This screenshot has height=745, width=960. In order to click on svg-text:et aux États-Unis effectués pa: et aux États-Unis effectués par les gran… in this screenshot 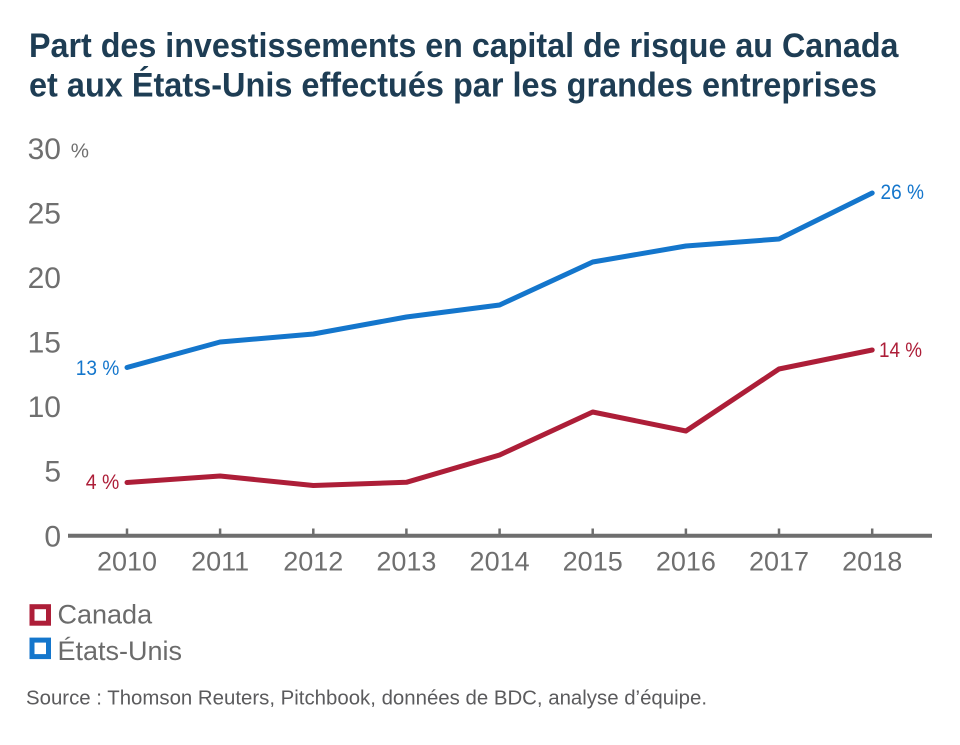, I will do `click(453, 84)`.